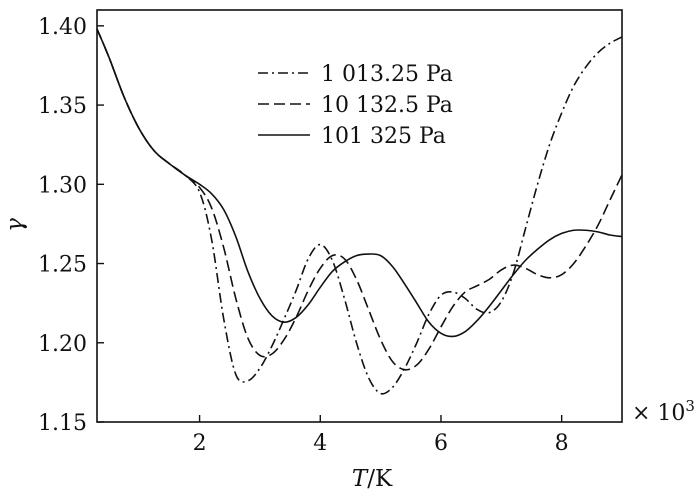  What do you see at coordinates (320, 443) in the screenshot?
I see `x-tick-label: 4` at bounding box center [320, 443].